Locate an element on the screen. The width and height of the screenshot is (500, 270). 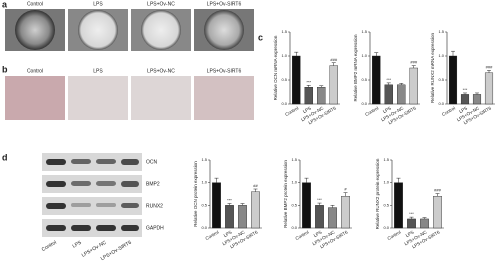
group-label: LPS+Ov-SIRT6 is located at coordinates (224, 4).